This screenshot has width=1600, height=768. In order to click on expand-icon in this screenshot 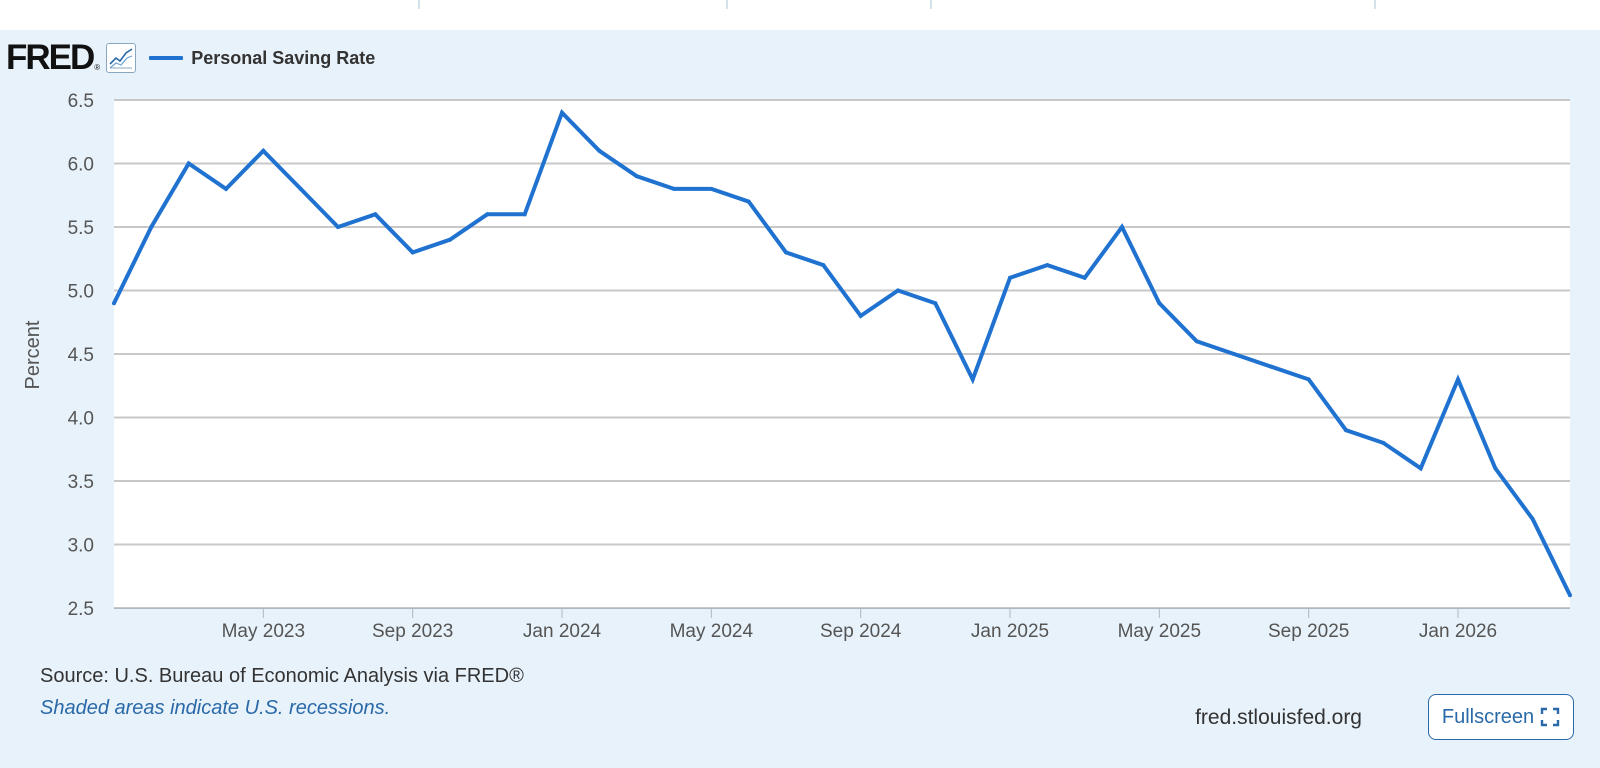, I will do `click(1550, 717)`.